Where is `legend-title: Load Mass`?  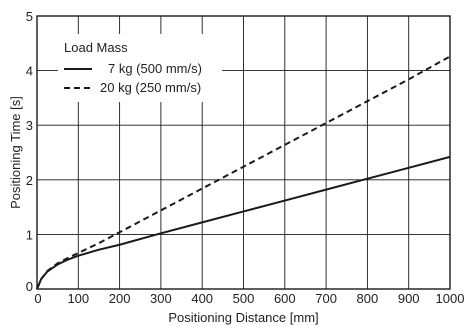 legend-title: Load Mass is located at coordinates (96, 47).